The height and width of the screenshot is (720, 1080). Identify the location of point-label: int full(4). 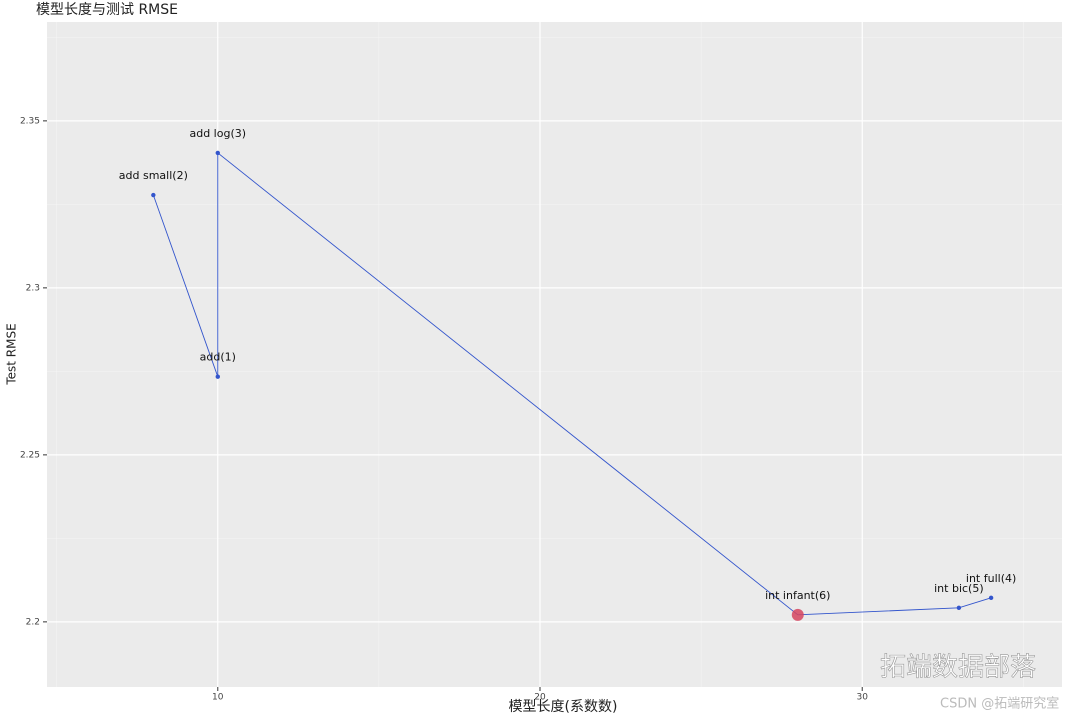
(991, 578).